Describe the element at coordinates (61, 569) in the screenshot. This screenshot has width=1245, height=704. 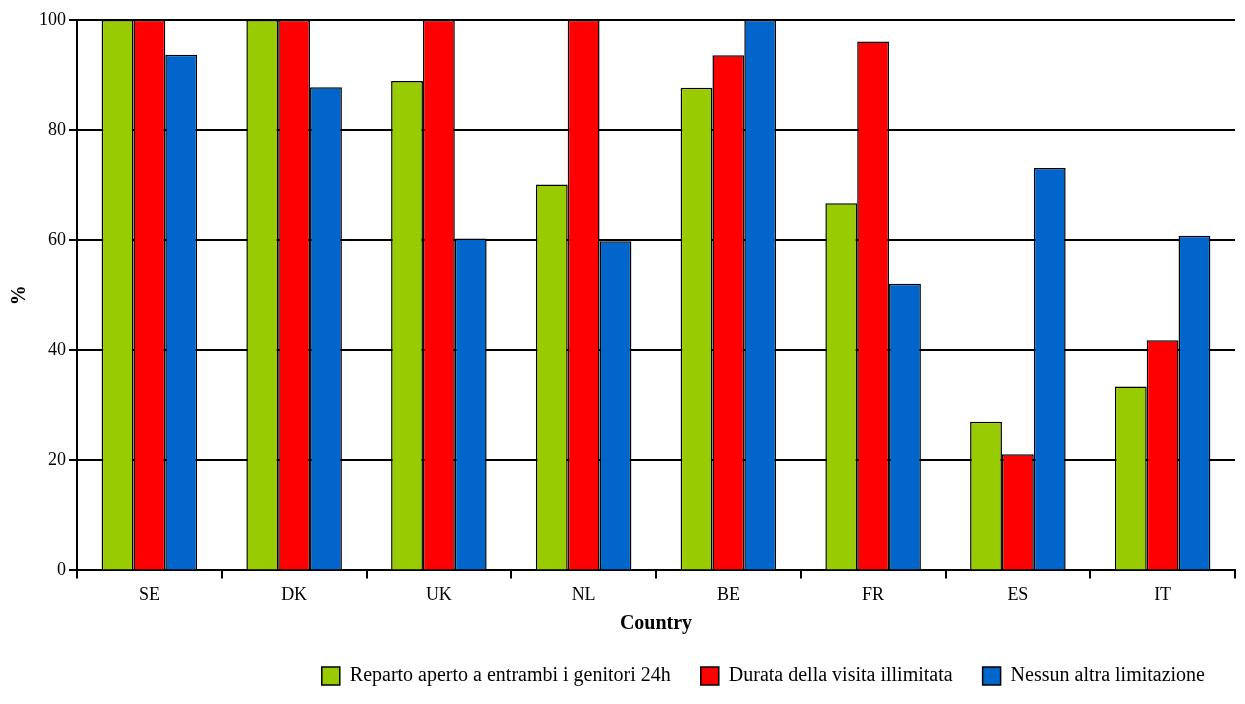
I see `y-tick-label: 0` at that location.